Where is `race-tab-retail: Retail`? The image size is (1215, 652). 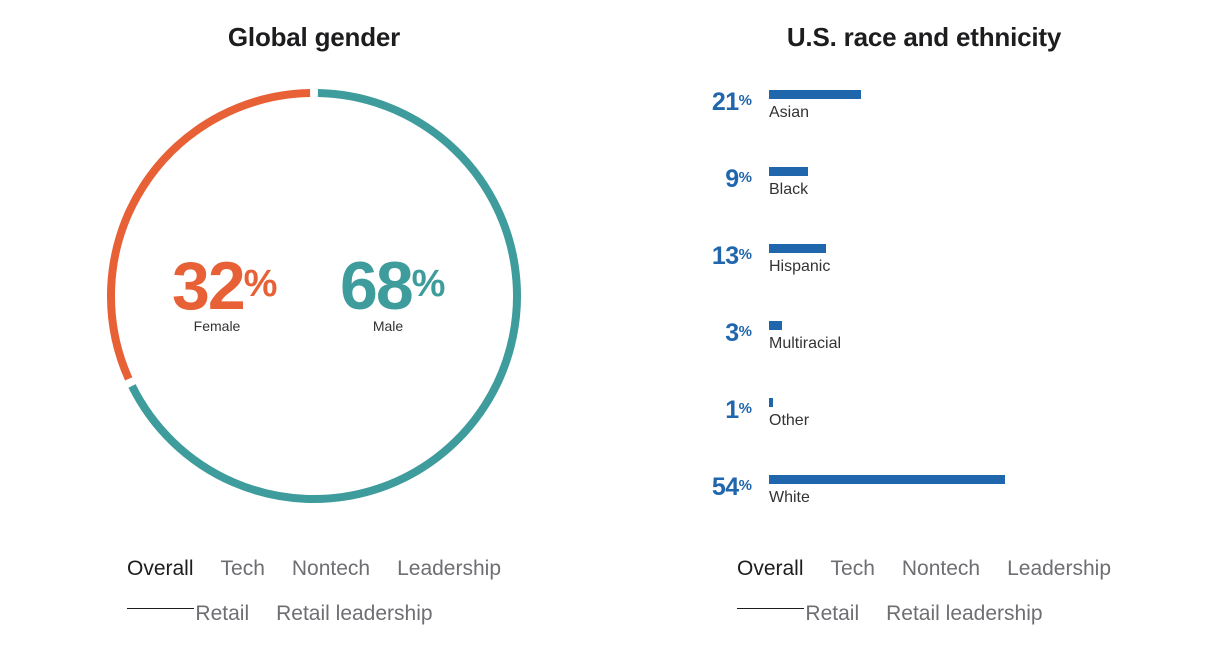 race-tab-retail: Retail is located at coordinates (832, 613).